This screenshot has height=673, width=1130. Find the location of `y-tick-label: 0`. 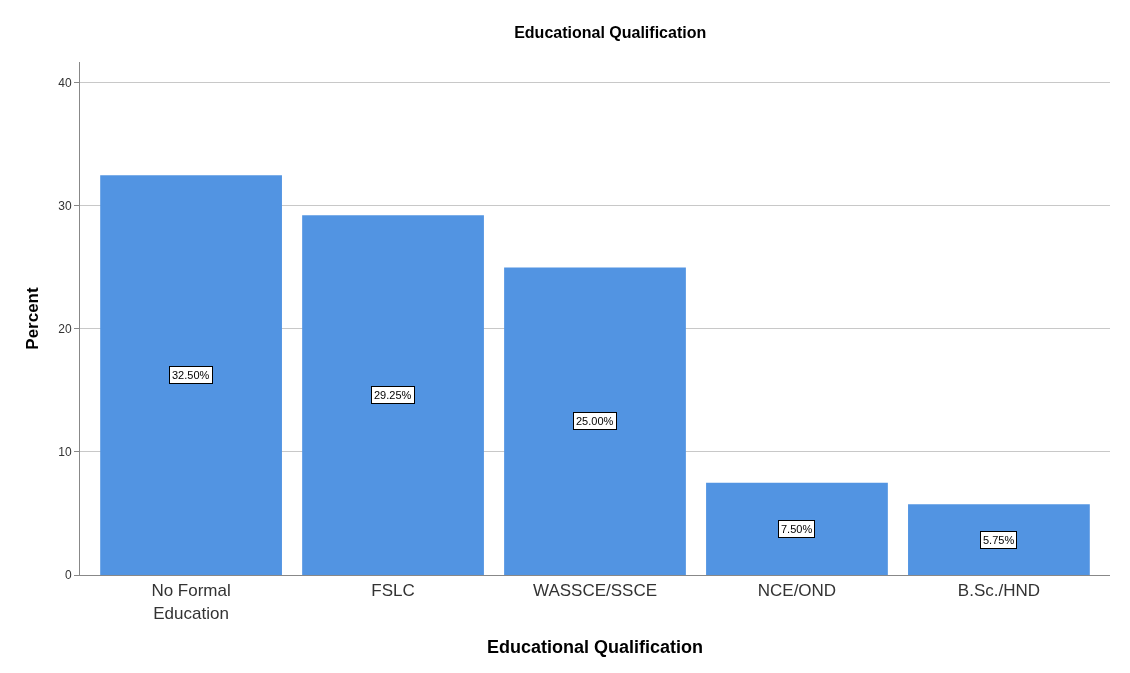

y-tick-label: 0 is located at coordinates (68, 575).